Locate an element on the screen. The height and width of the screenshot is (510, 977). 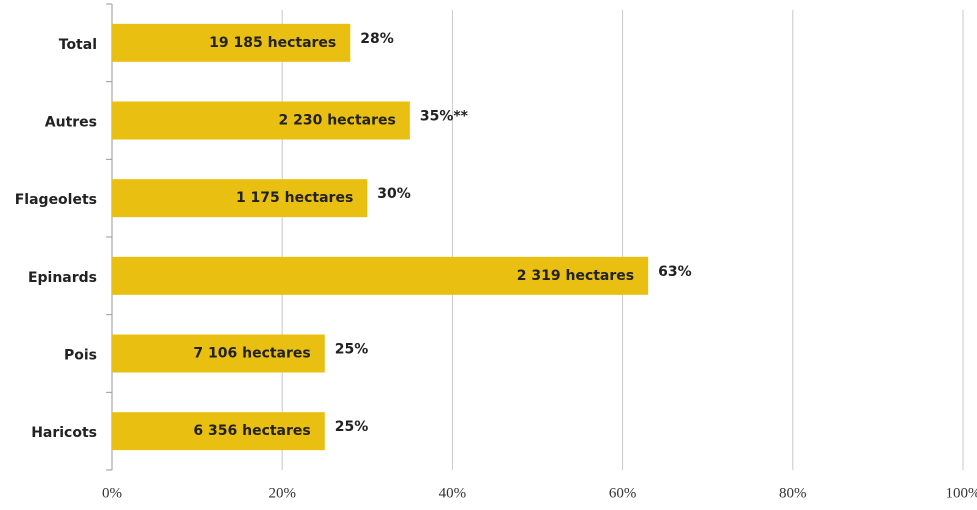
x-tick-label: 20% is located at coordinates (282, 493).